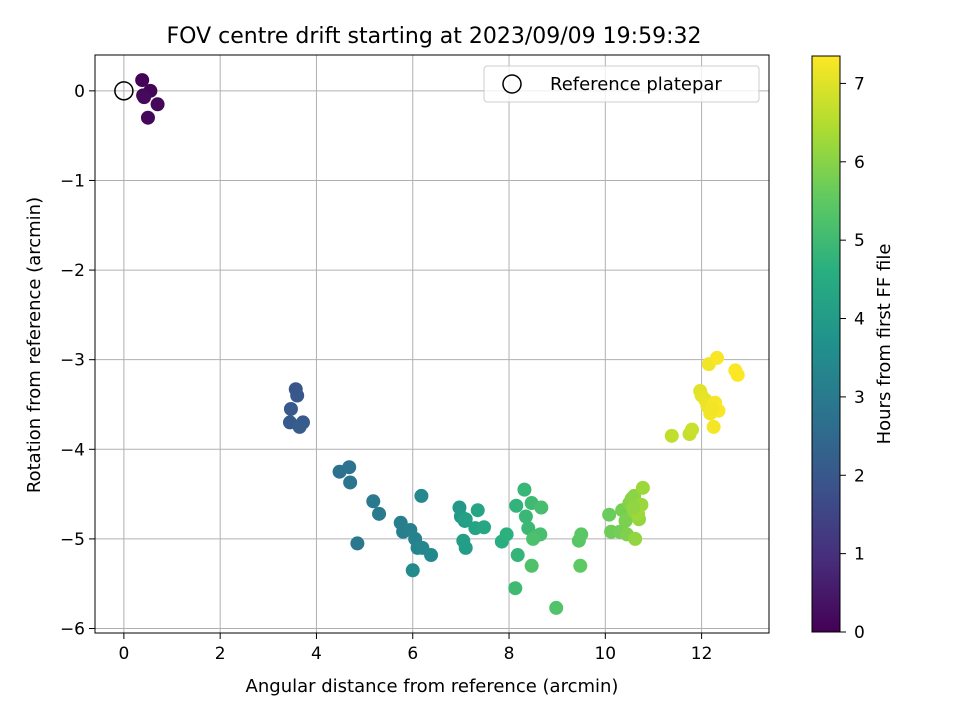 The image size is (960, 720). What do you see at coordinates (72, 181) in the screenshot?
I see `y-tick-label: −1` at bounding box center [72, 181].